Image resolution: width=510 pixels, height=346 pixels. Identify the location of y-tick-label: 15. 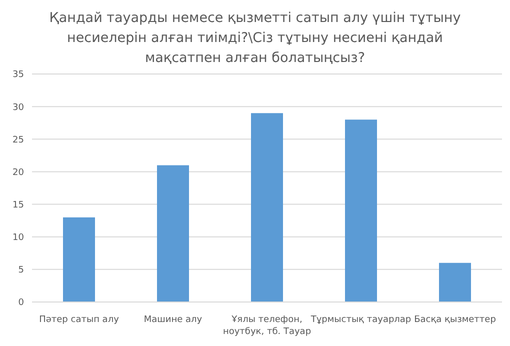
(18, 205).